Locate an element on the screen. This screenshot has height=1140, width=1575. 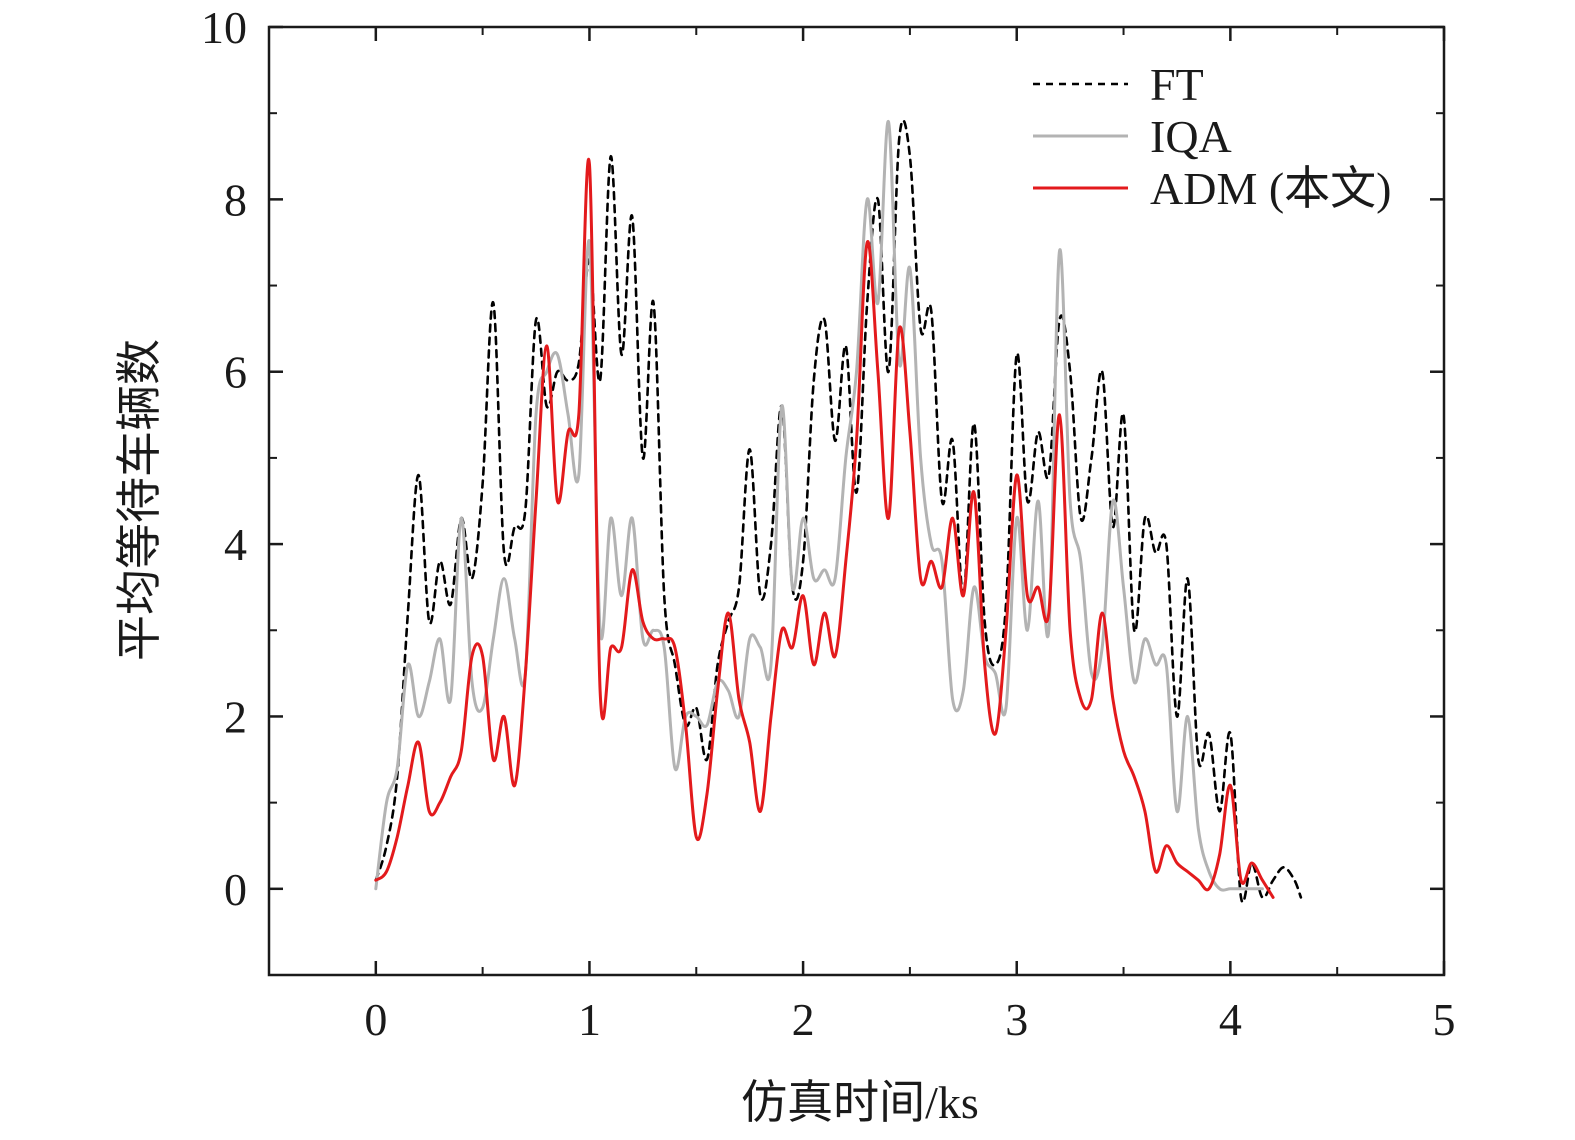
x-tick-label: 3 is located at coordinates (1016, 1019).